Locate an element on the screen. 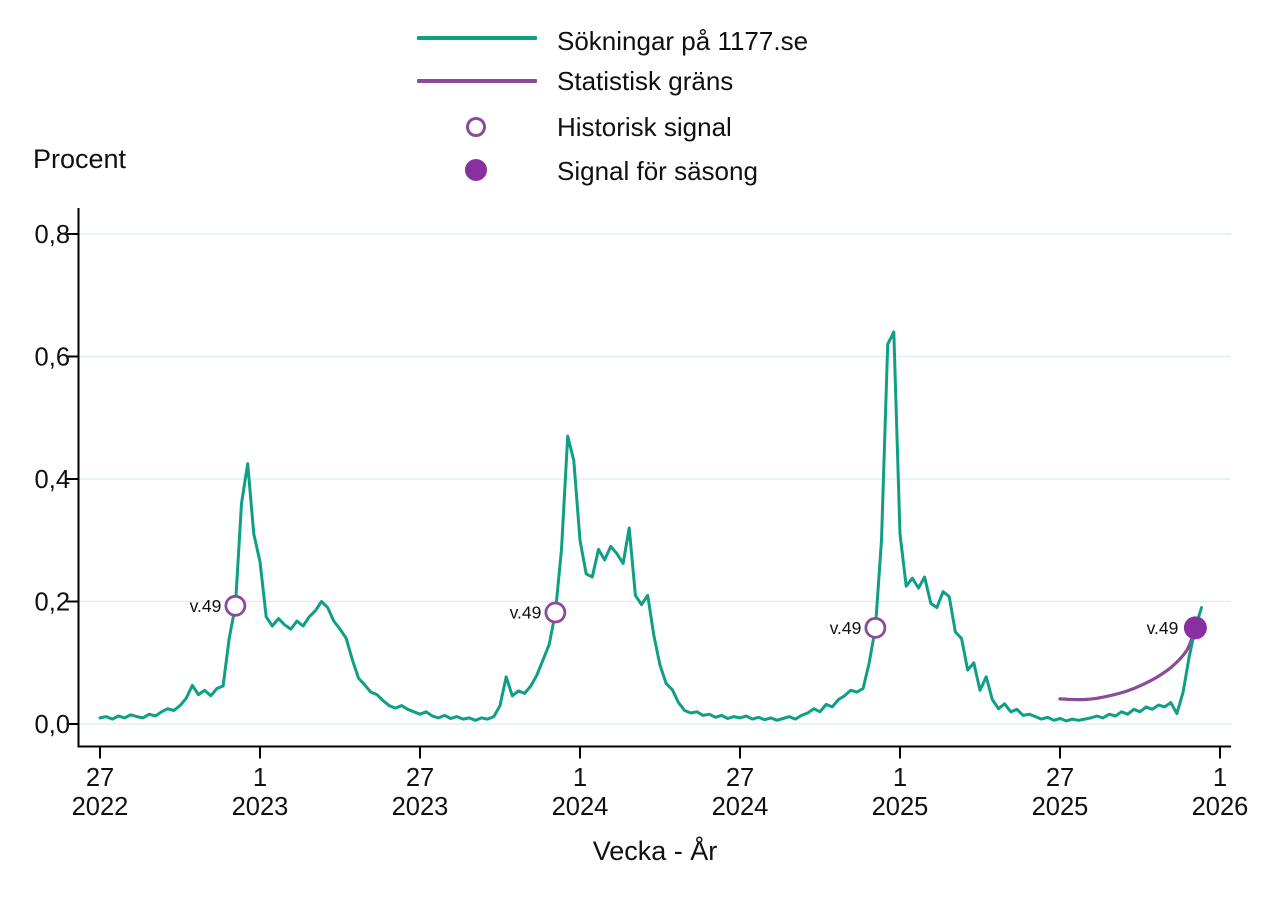 The height and width of the screenshot is (920, 1265). legend-label-historical-signal: Historisk signal is located at coordinates (644, 127).